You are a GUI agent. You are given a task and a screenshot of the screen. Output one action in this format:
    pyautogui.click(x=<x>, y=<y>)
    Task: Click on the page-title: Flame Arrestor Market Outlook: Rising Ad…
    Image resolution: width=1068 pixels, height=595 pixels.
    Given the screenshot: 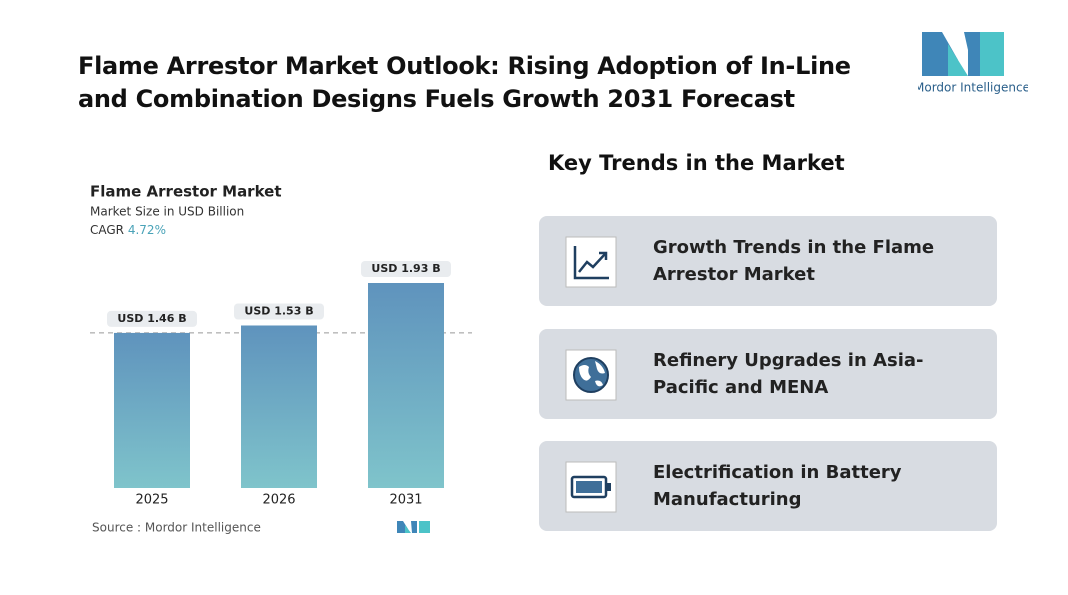 What is the action you would take?
    pyautogui.click(x=464, y=82)
    